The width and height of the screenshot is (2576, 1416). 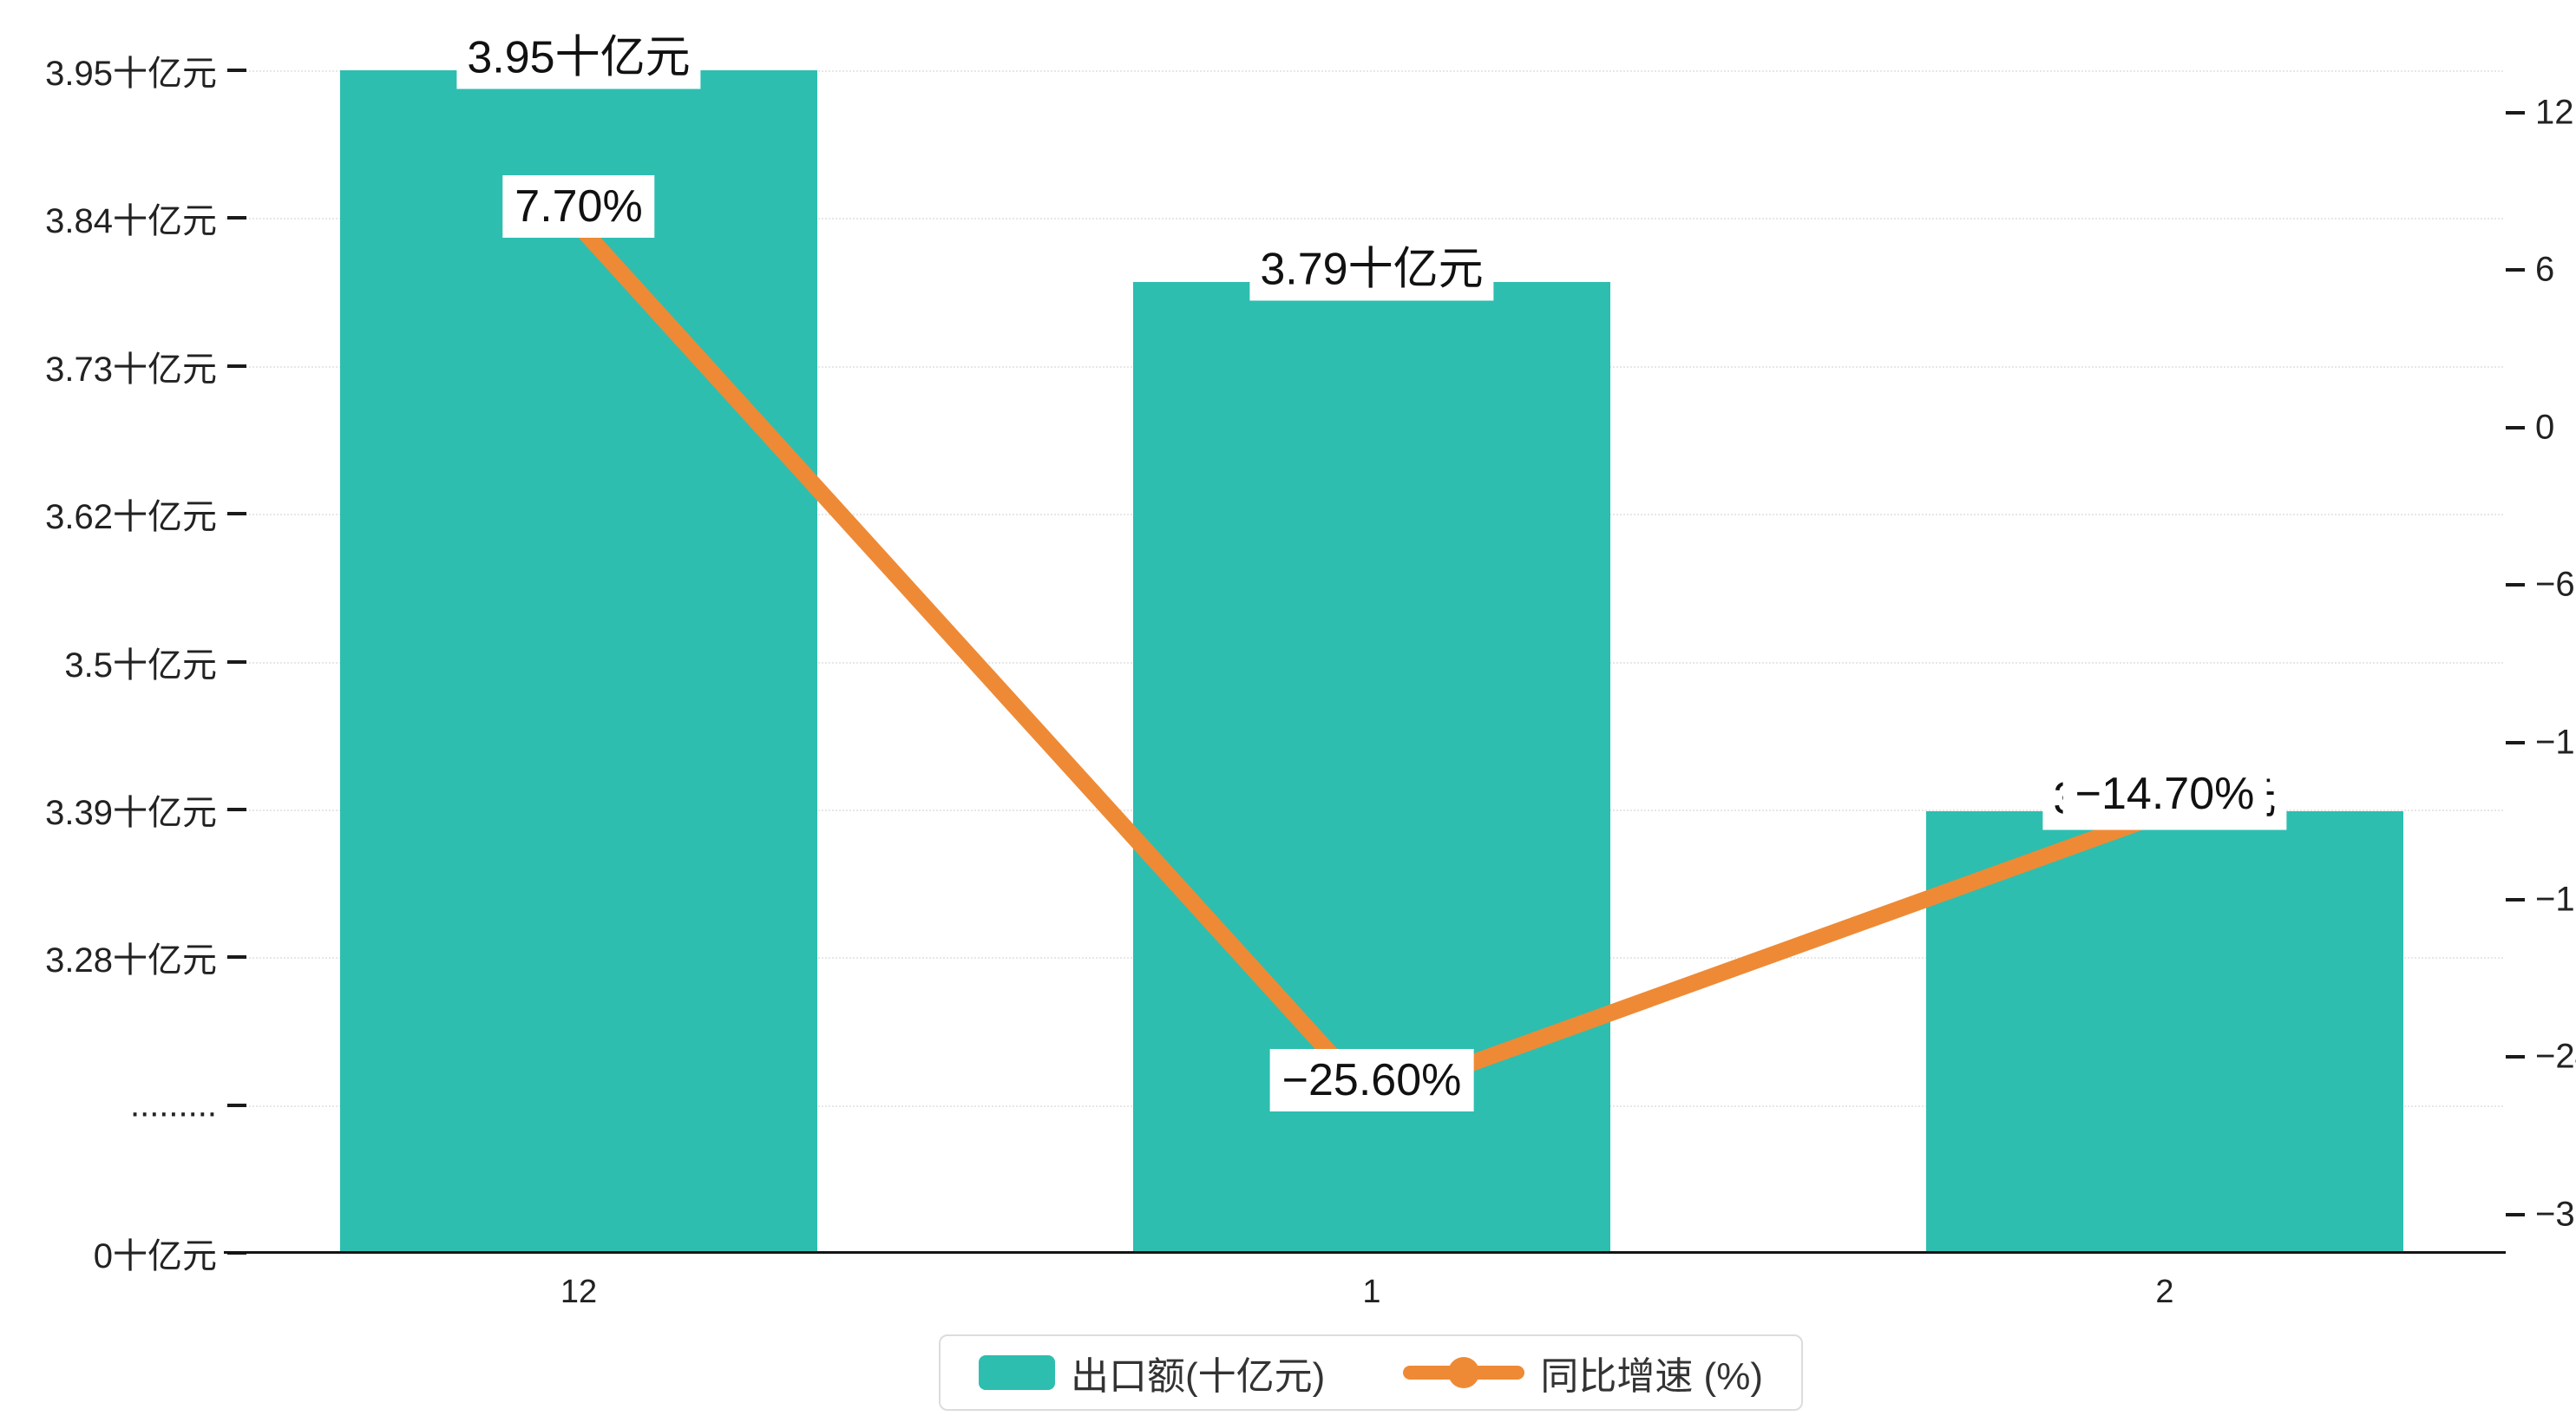 What do you see at coordinates (578, 53) in the screenshot?
I see `bar-value-label: 3.95十亿元` at bounding box center [578, 53].